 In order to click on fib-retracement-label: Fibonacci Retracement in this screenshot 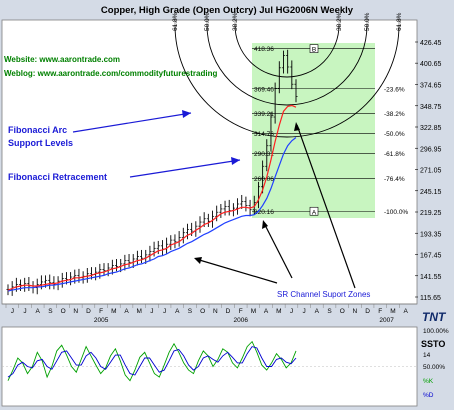, I will do `click(57, 177)`.